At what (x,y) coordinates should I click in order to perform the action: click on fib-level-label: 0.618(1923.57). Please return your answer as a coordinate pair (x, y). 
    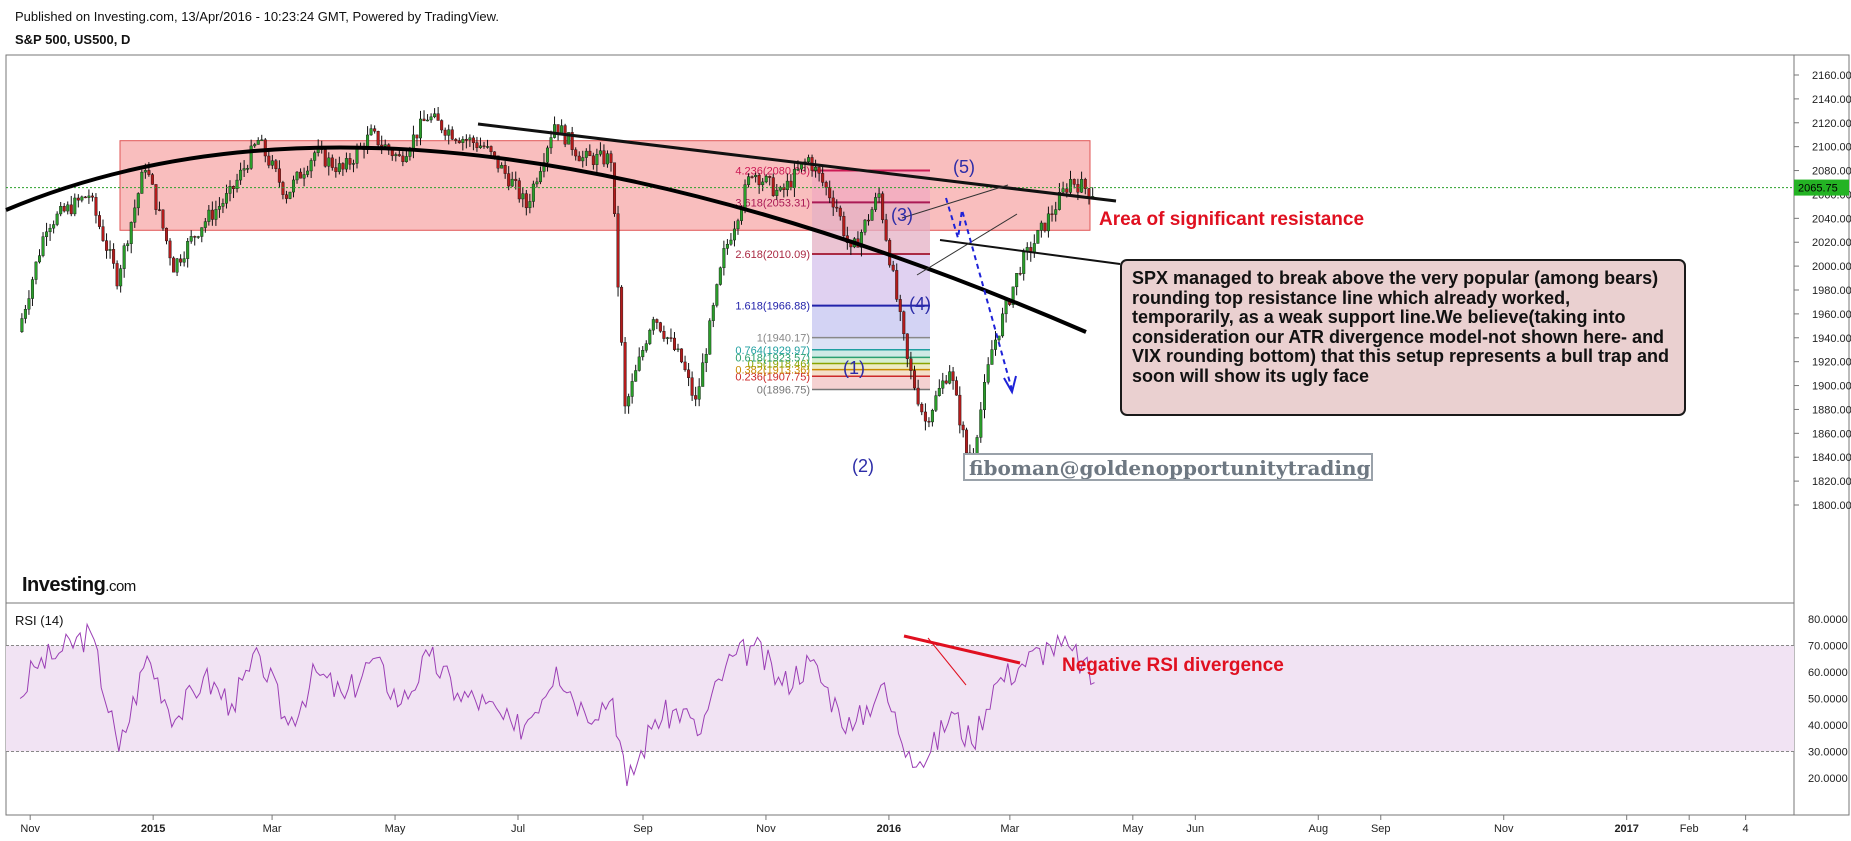
    Looking at the image, I should click on (772, 358).